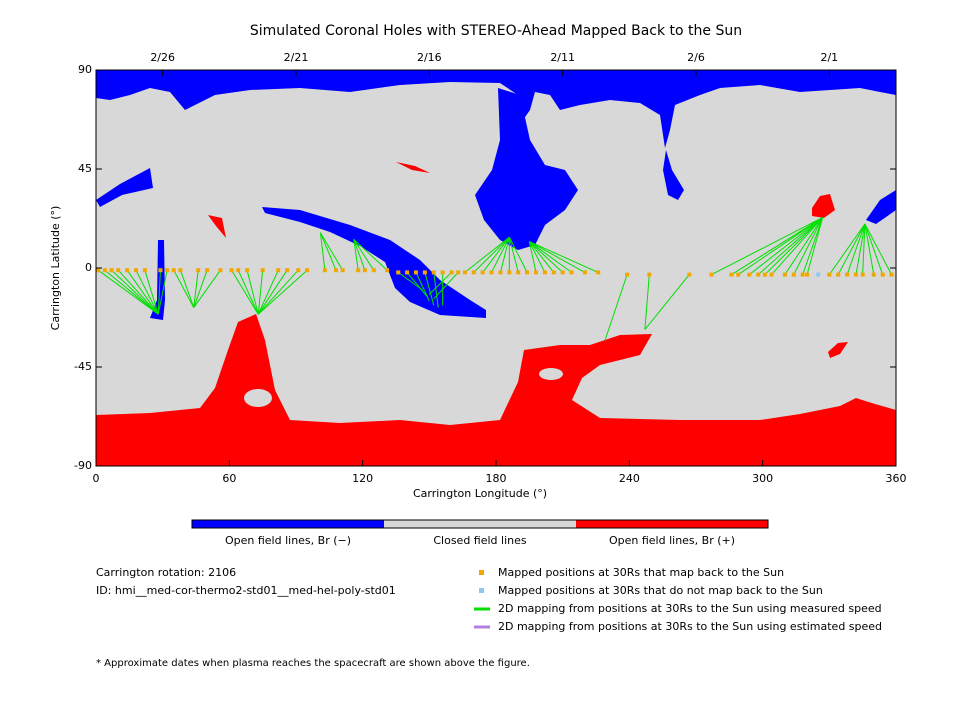 This screenshot has width=960, height=720. Describe the element at coordinates (362, 478) in the screenshot. I see `x-tick-label: 120` at that location.